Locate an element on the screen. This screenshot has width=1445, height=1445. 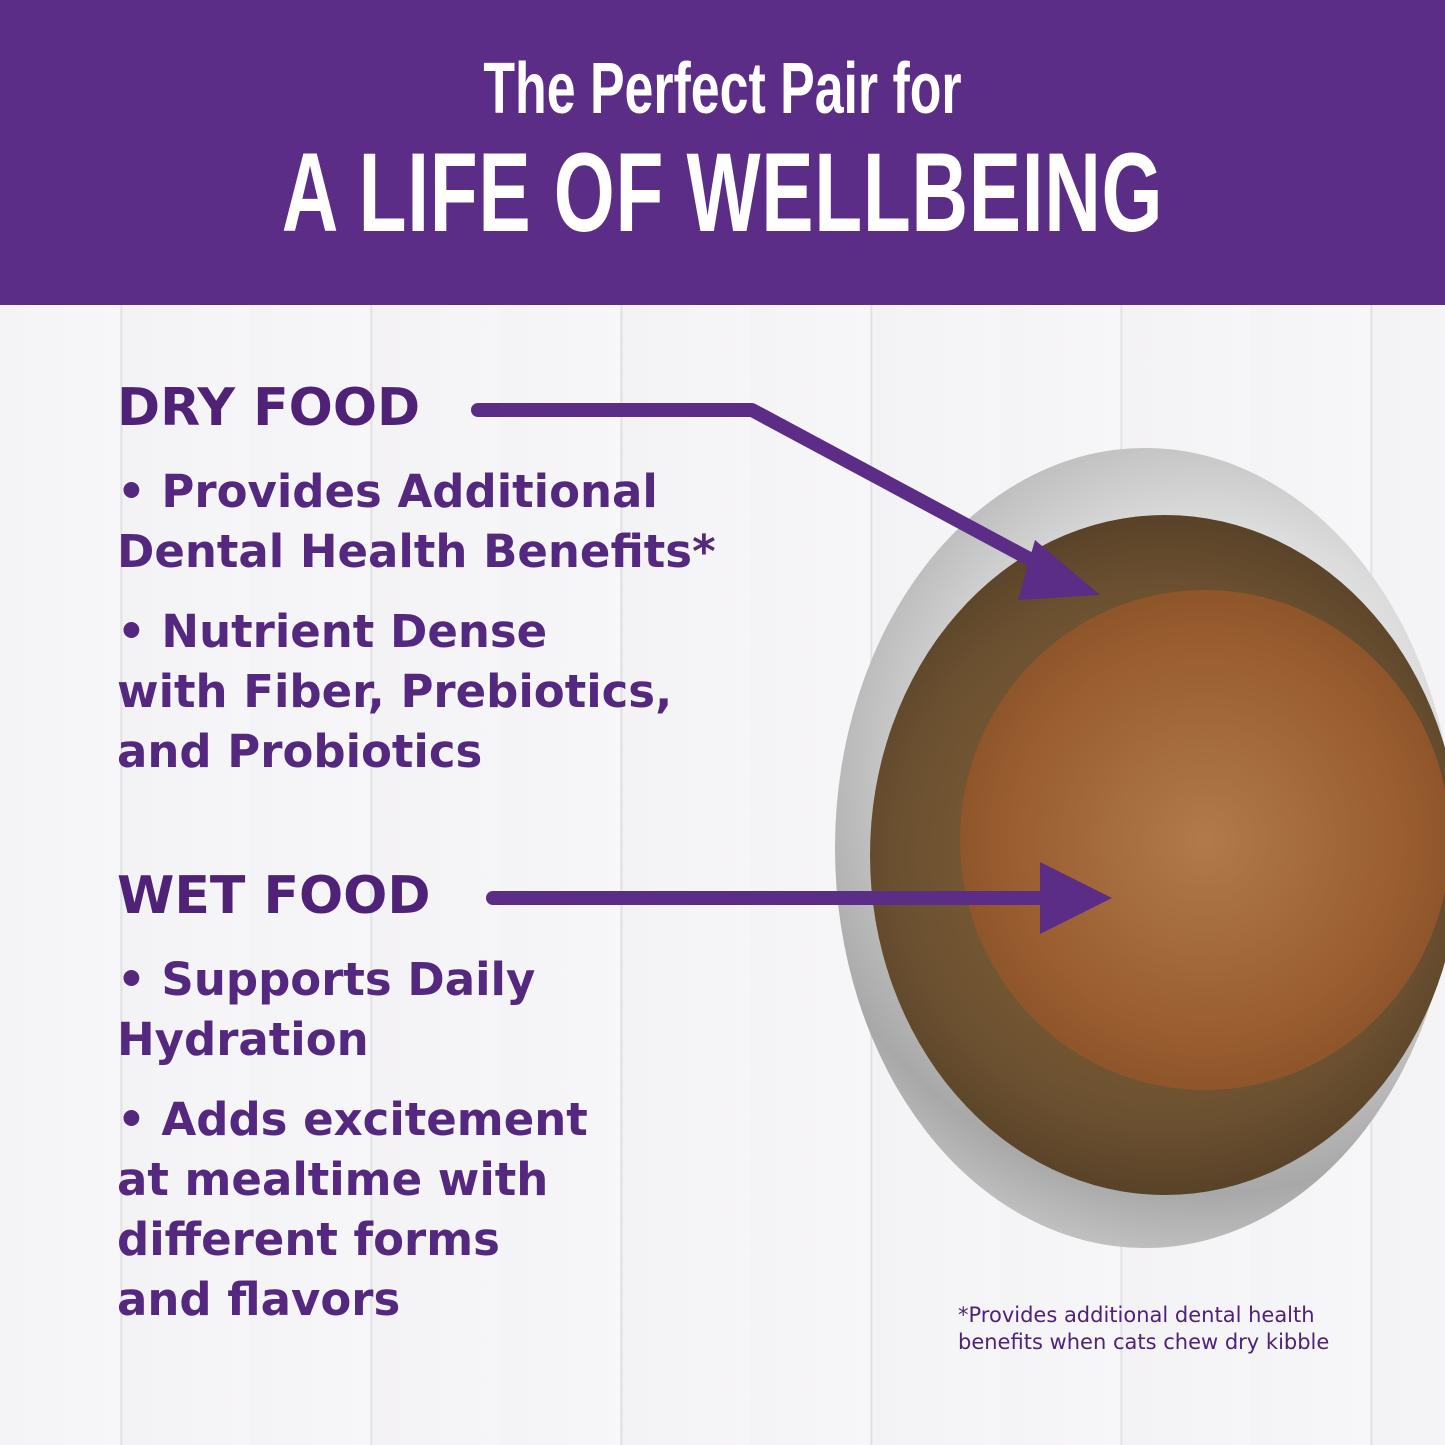
wet-food-heading: WET FOOD is located at coordinates (274, 896).